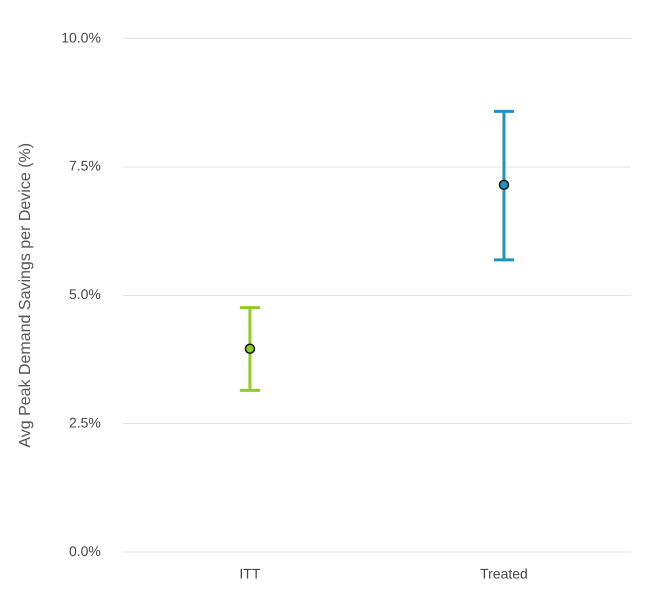 Image resolution: width=649 pixels, height=611 pixels. What do you see at coordinates (250, 573) in the screenshot?
I see `x-tick-label: ITT` at bounding box center [250, 573].